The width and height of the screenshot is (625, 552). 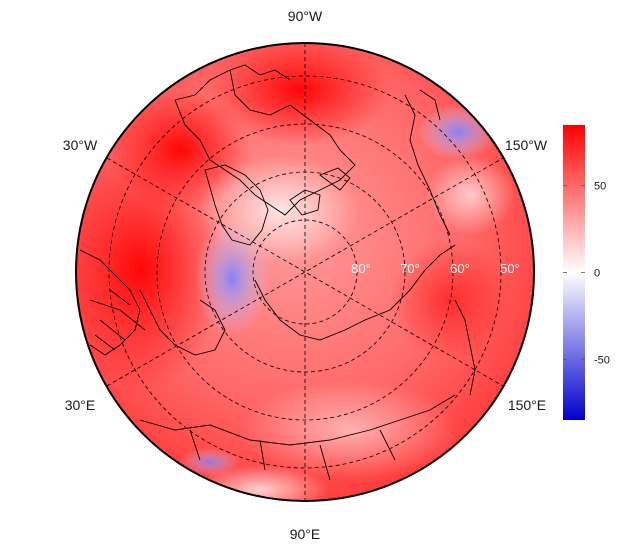 I want to click on lon-label-30w: 30°W, so click(x=80, y=145).